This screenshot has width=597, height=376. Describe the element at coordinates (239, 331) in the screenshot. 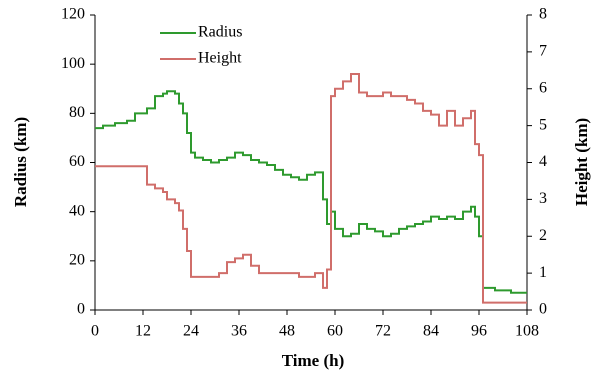

I see `x-tick-label: 36` at that location.